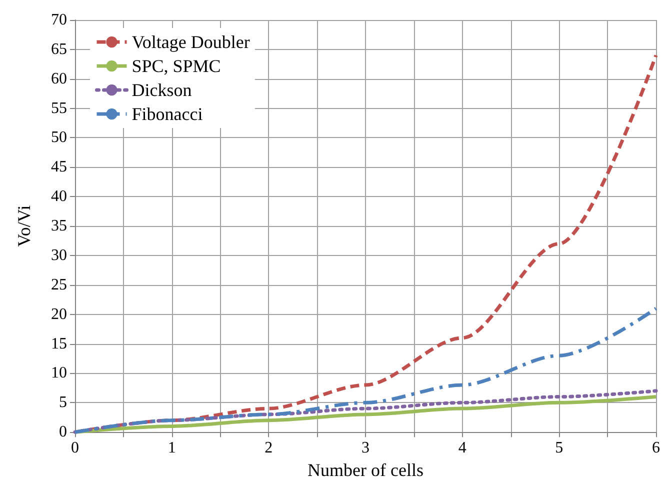 The image size is (663, 484). What do you see at coordinates (63, 432) in the screenshot?
I see `y-tick-label: 0` at bounding box center [63, 432].